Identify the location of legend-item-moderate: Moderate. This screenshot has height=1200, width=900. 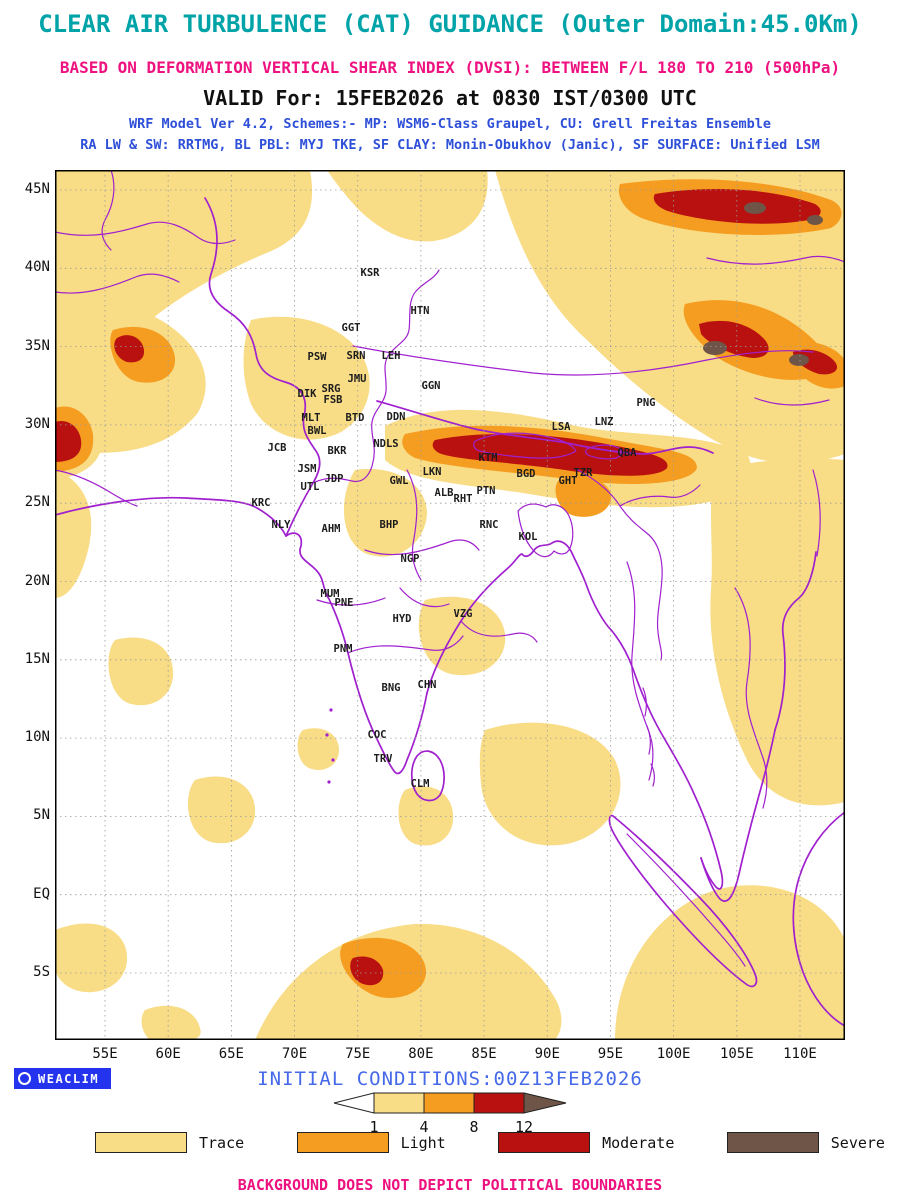
(586, 1142).